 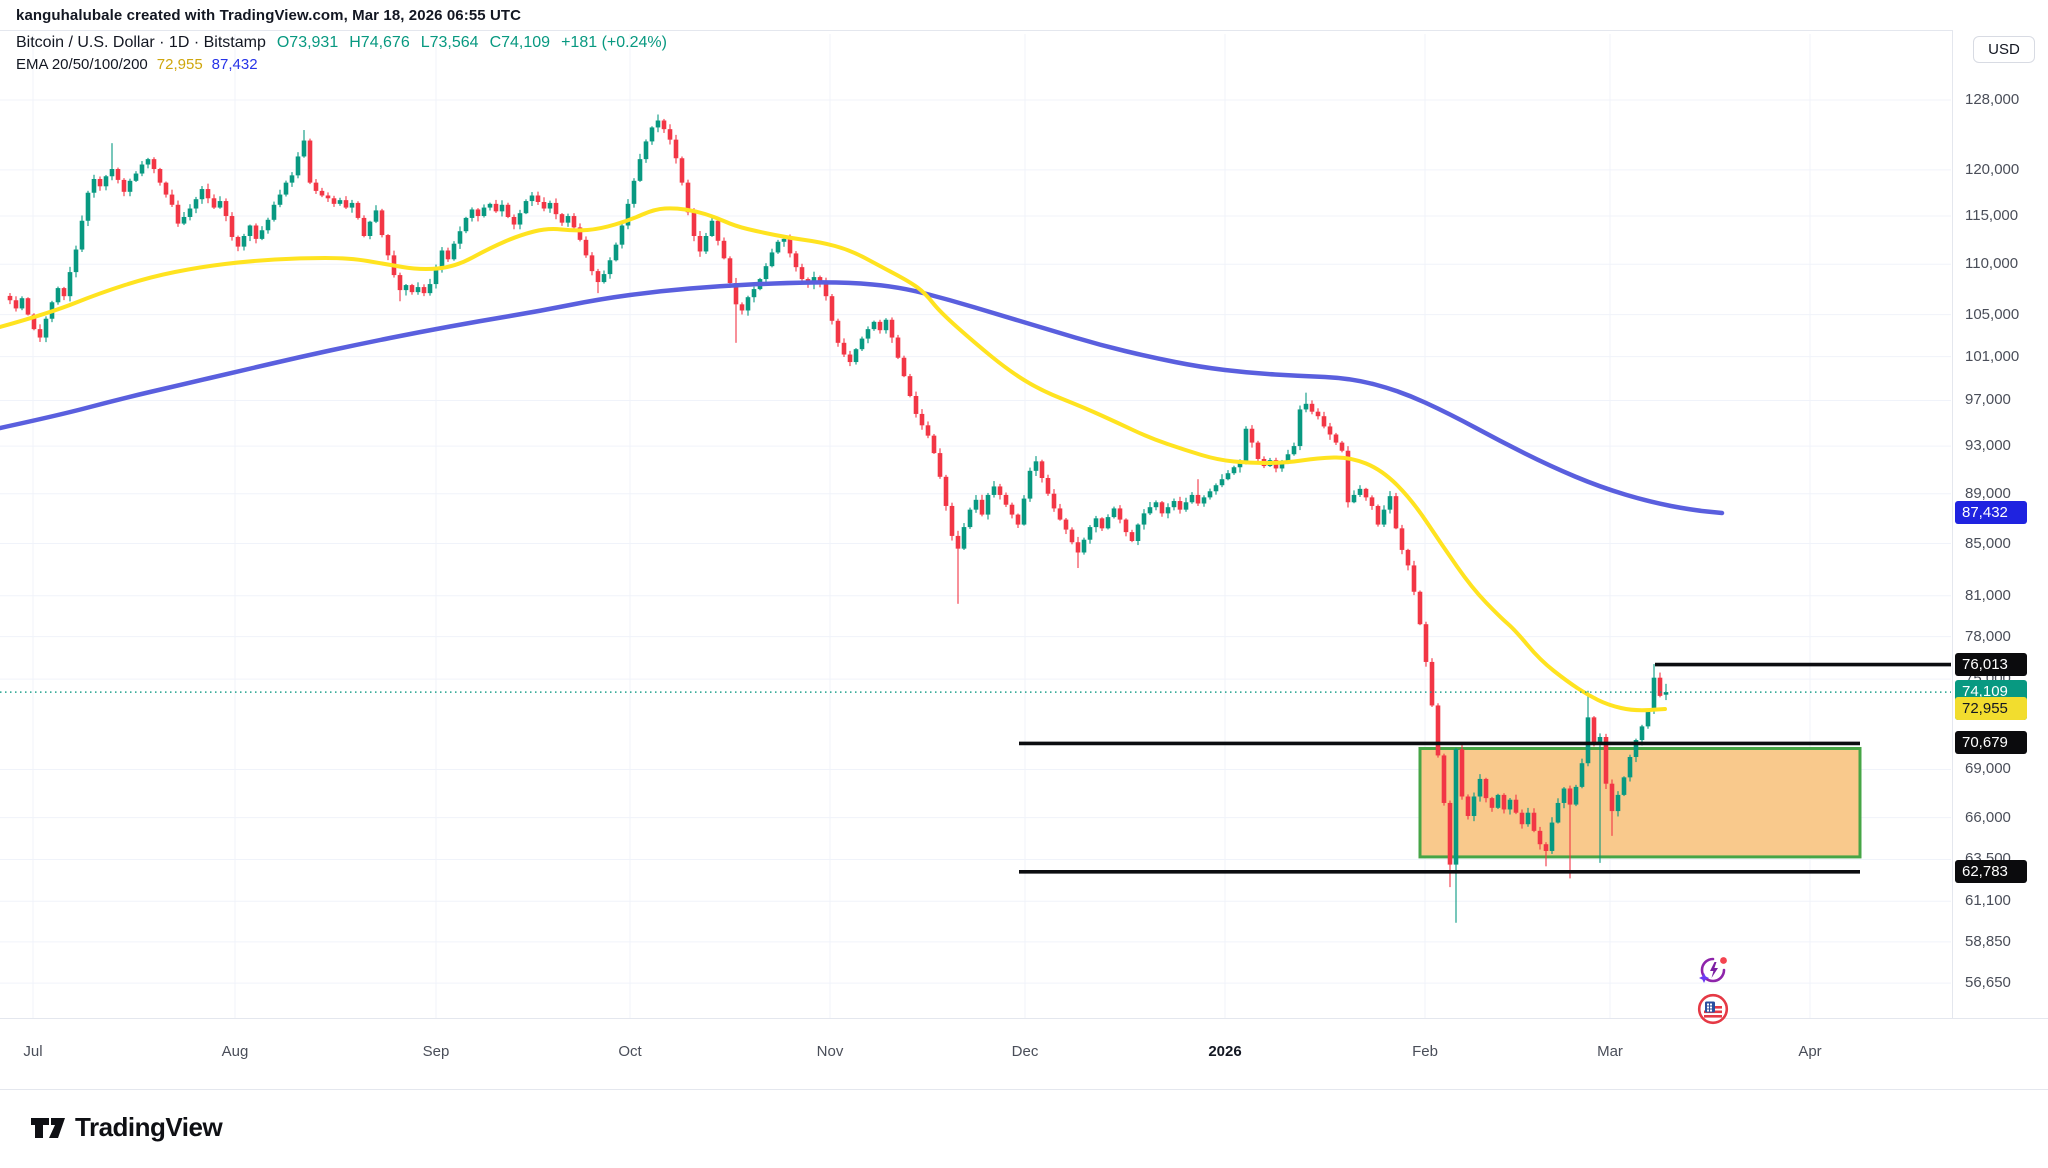 What do you see at coordinates (449, 42) in the screenshot?
I see `ohlc-low: L73,564` at bounding box center [449, 42].